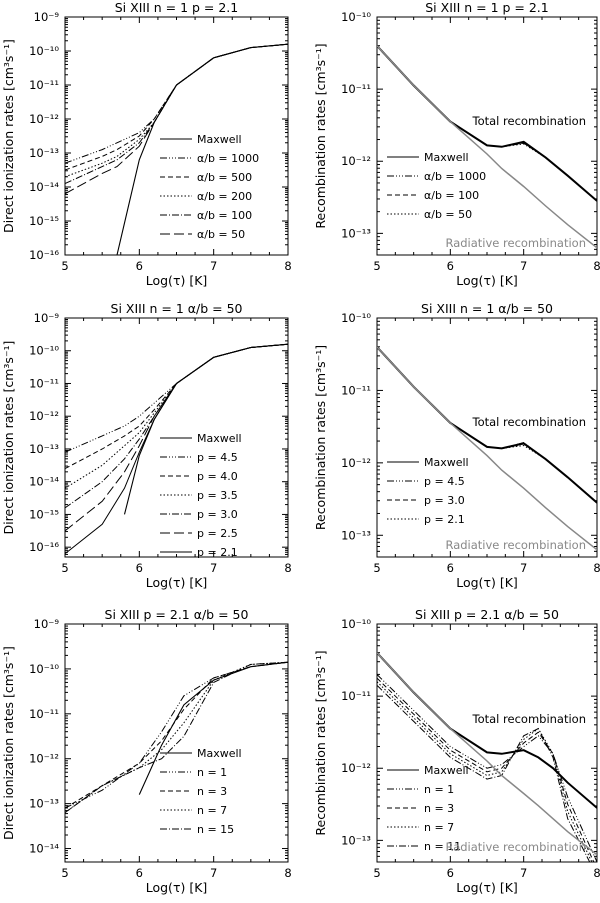 Image resolution: width=600 pixels, height=903 pixels. I want to click on panel-title: Si XIII p = 2.1 α/b = 50, so click(487, 614).